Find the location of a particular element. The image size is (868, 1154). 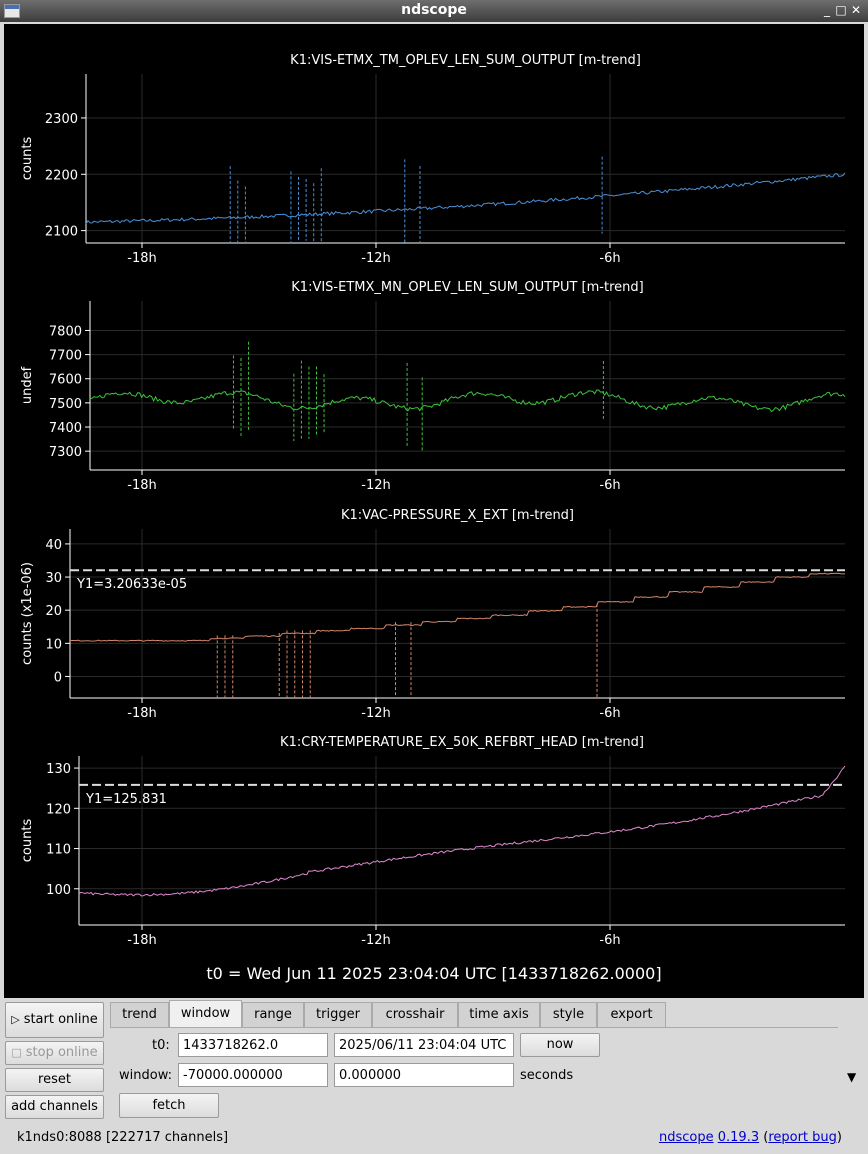

version-link: 0.19.3 is located at coordinates (738, 1137).